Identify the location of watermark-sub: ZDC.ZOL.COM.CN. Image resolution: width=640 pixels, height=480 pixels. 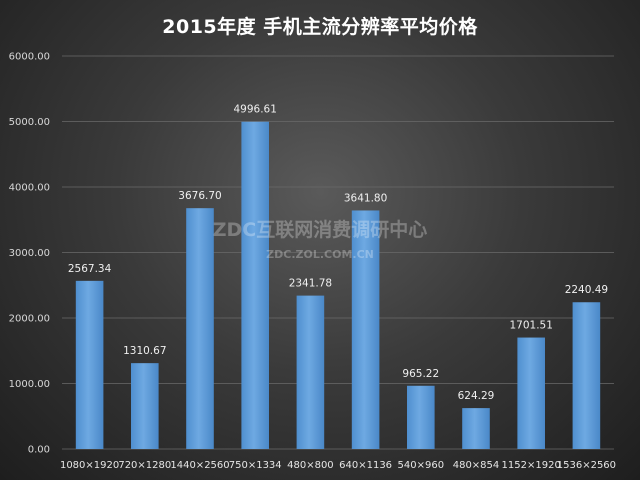
(320, 254).